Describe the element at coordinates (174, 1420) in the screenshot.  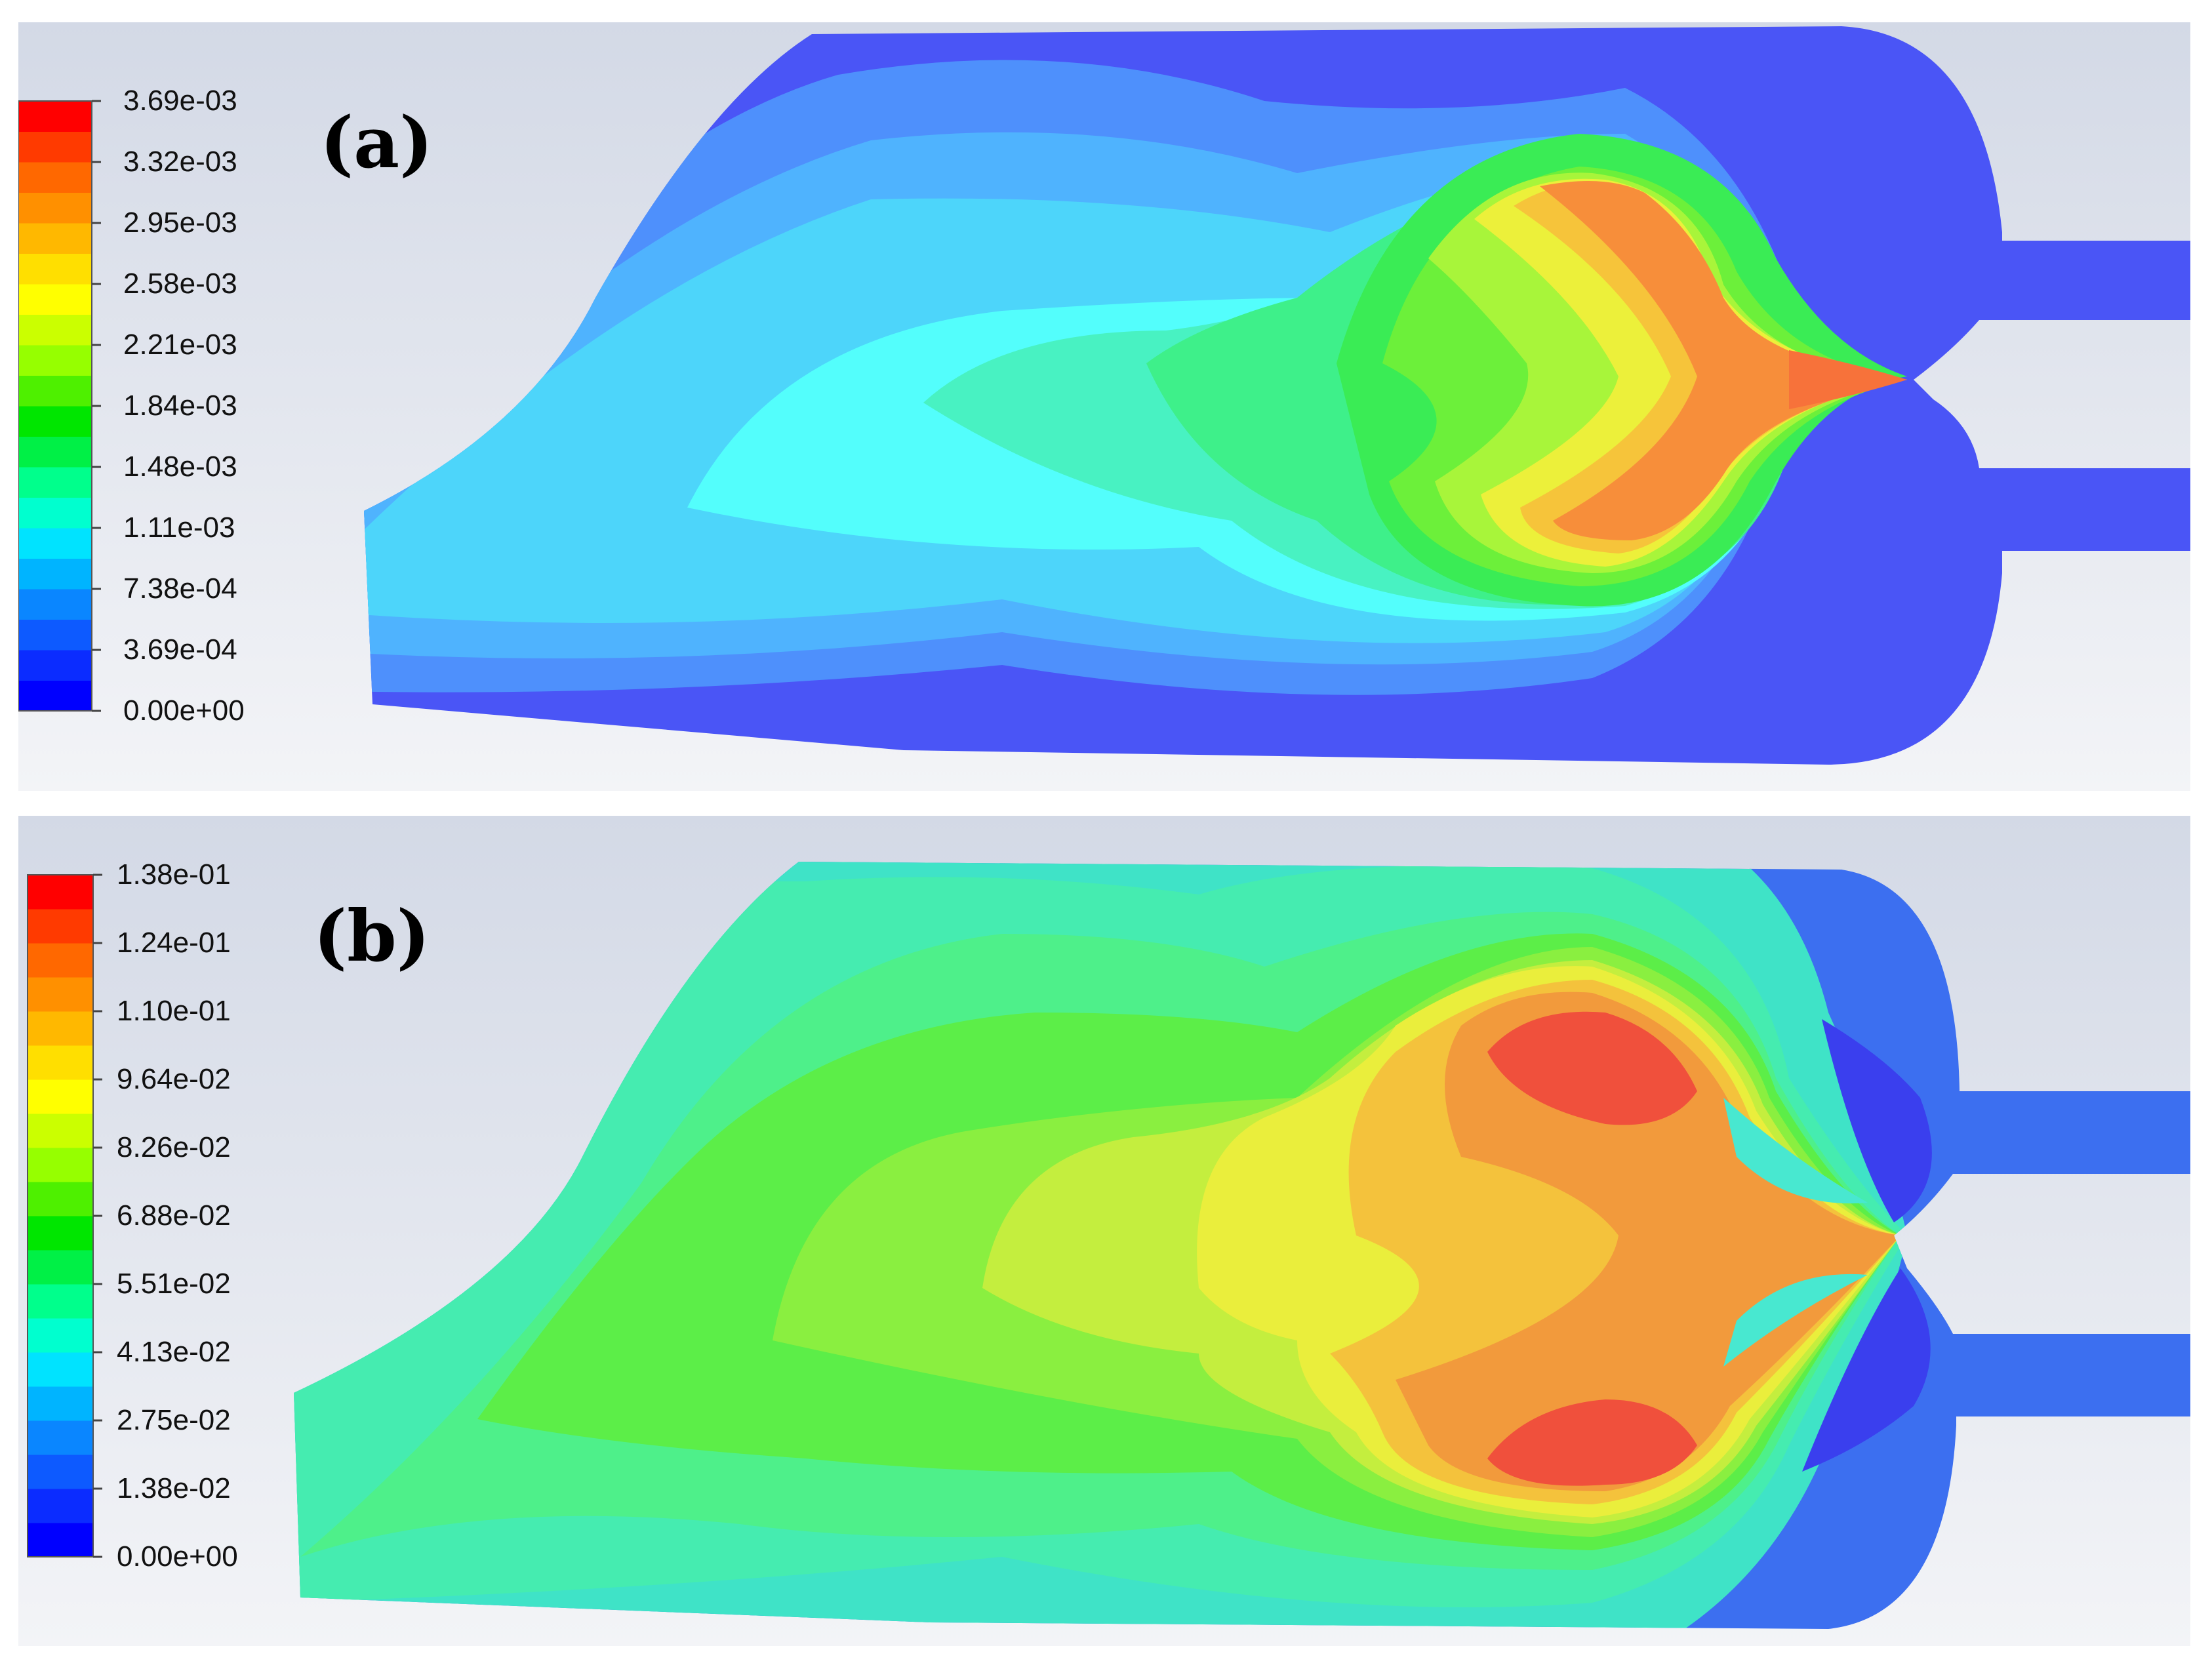
I see `legend-tick-label: 2.75e-02` at that location.